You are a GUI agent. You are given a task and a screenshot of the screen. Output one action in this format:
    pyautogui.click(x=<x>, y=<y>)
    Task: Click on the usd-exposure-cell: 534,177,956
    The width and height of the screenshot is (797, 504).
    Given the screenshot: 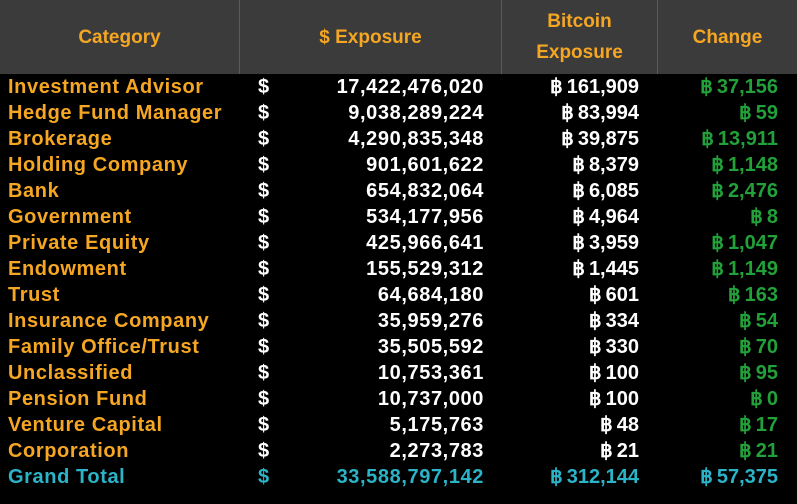 What is the action you would take?
    pyautogui.click(x=425, y=217)
    